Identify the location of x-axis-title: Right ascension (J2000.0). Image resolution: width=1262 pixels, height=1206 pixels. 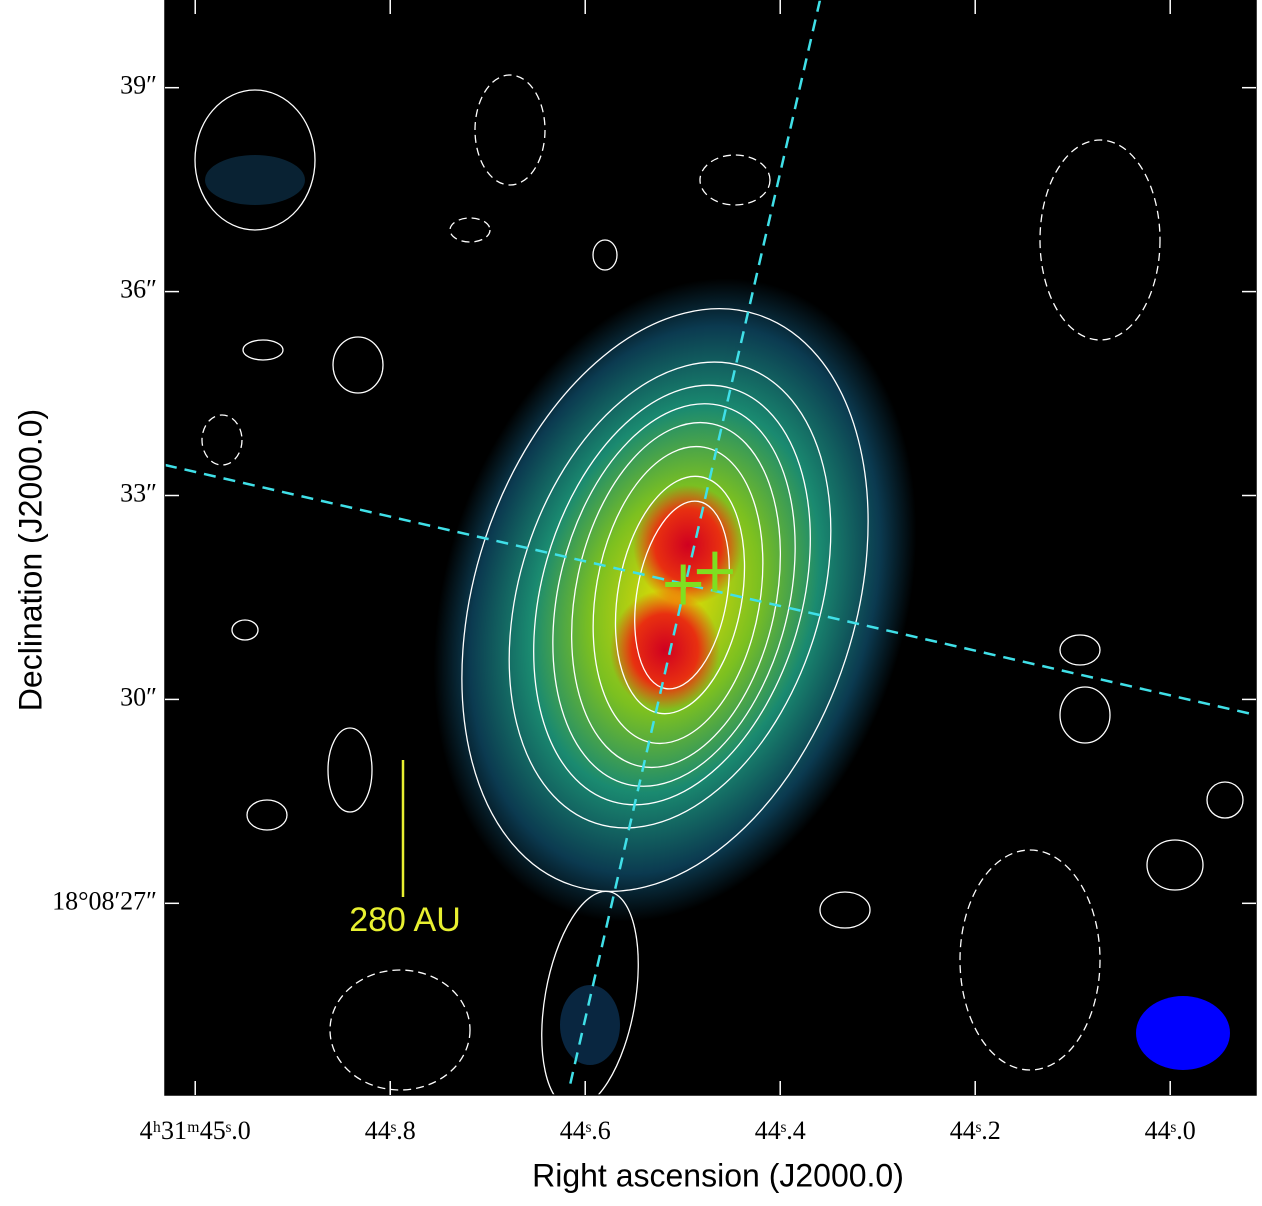
(718, 1175).